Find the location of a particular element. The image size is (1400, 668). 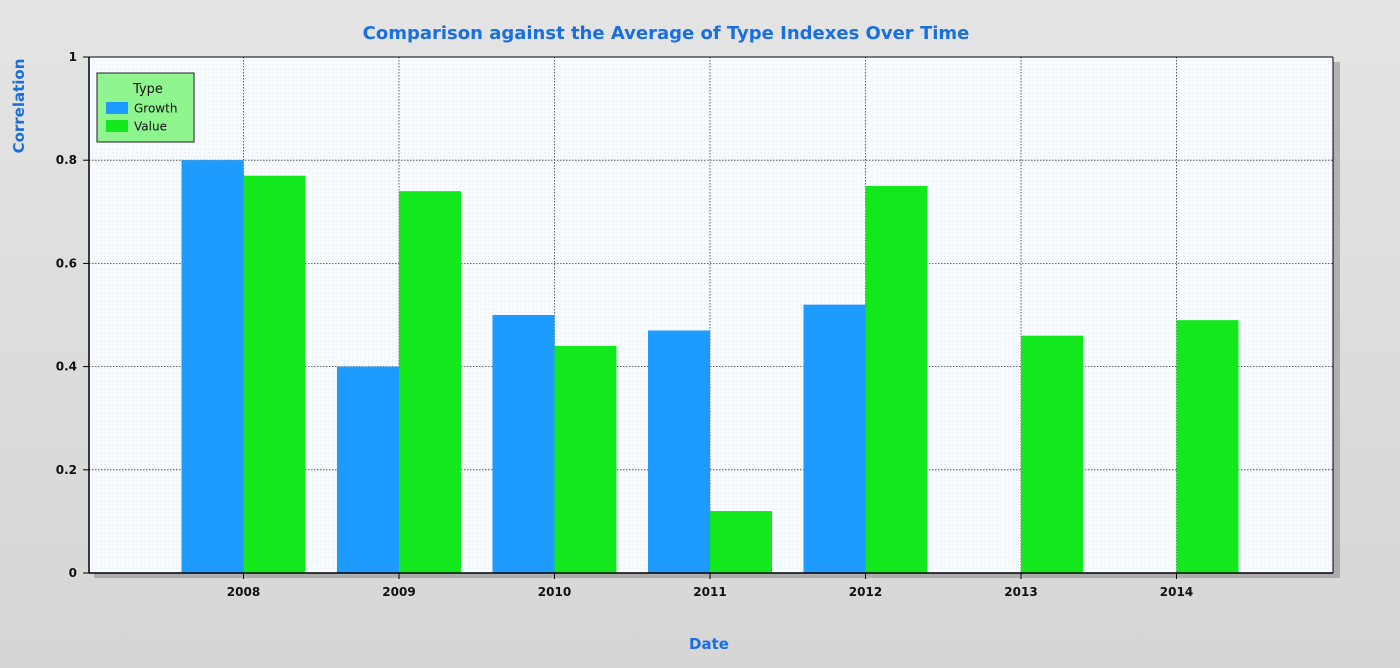

x-ticks: 2008 2009 2010 2011 2012 2013 2014 is located at coordinates (710, 586).